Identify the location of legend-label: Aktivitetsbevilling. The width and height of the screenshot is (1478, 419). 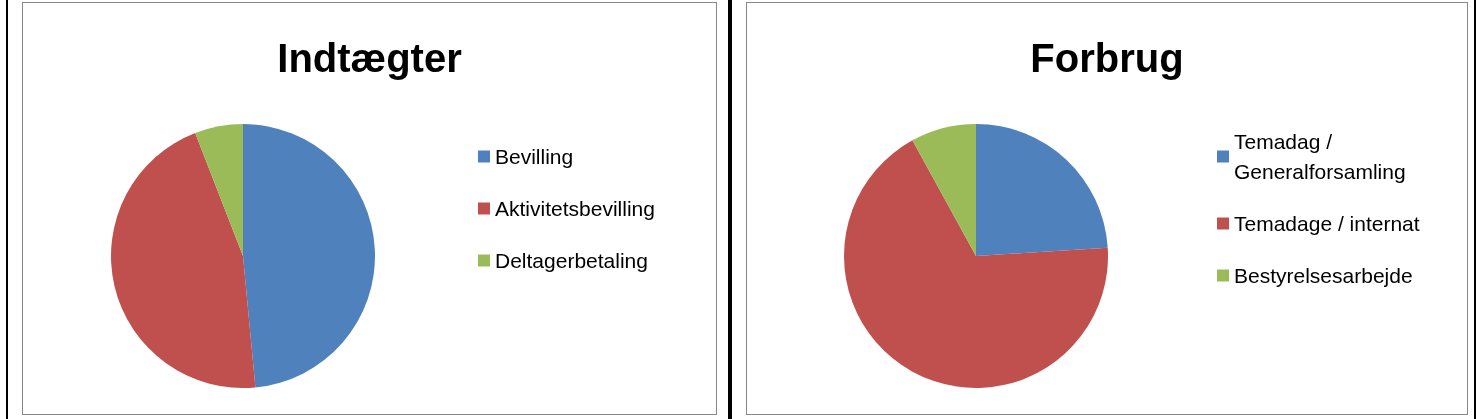
(575, 208).